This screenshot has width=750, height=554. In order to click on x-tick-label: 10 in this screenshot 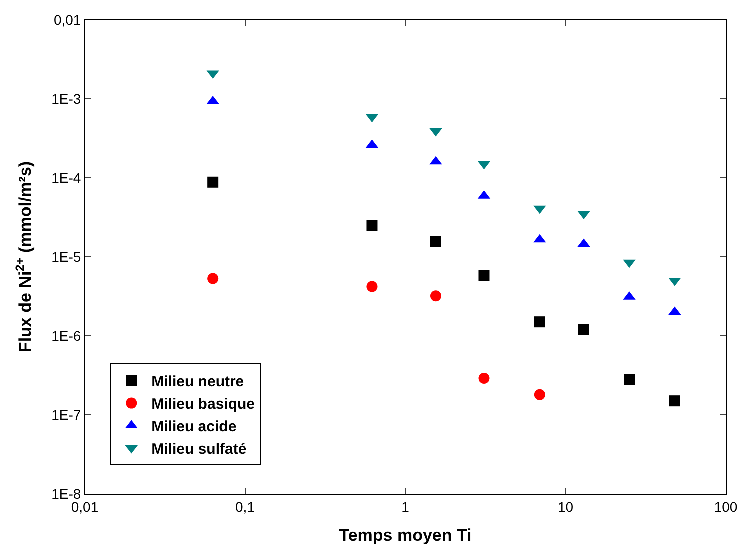, I will do `click(566, 506)`.